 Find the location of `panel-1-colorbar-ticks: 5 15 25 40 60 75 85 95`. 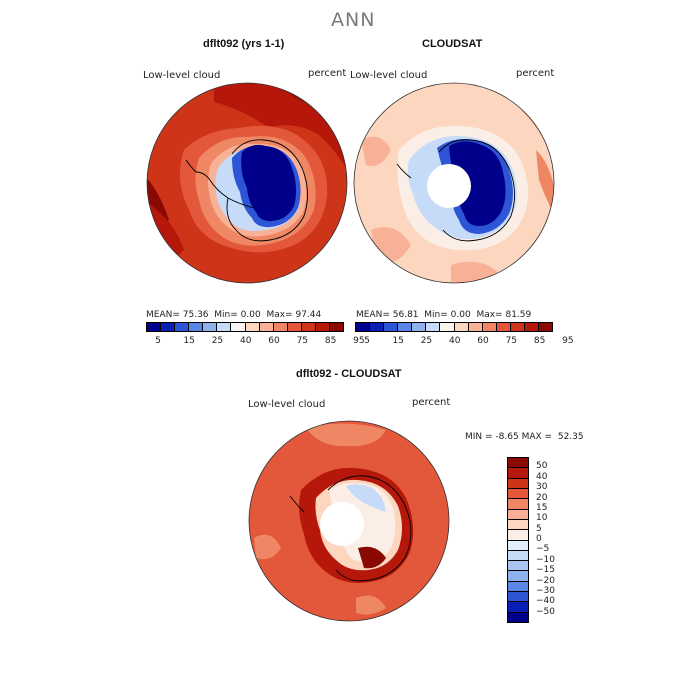

panel-1-colorbar-ticks: 5 15 25 40 60 75 85 95 is located at coordinates (255, 342).